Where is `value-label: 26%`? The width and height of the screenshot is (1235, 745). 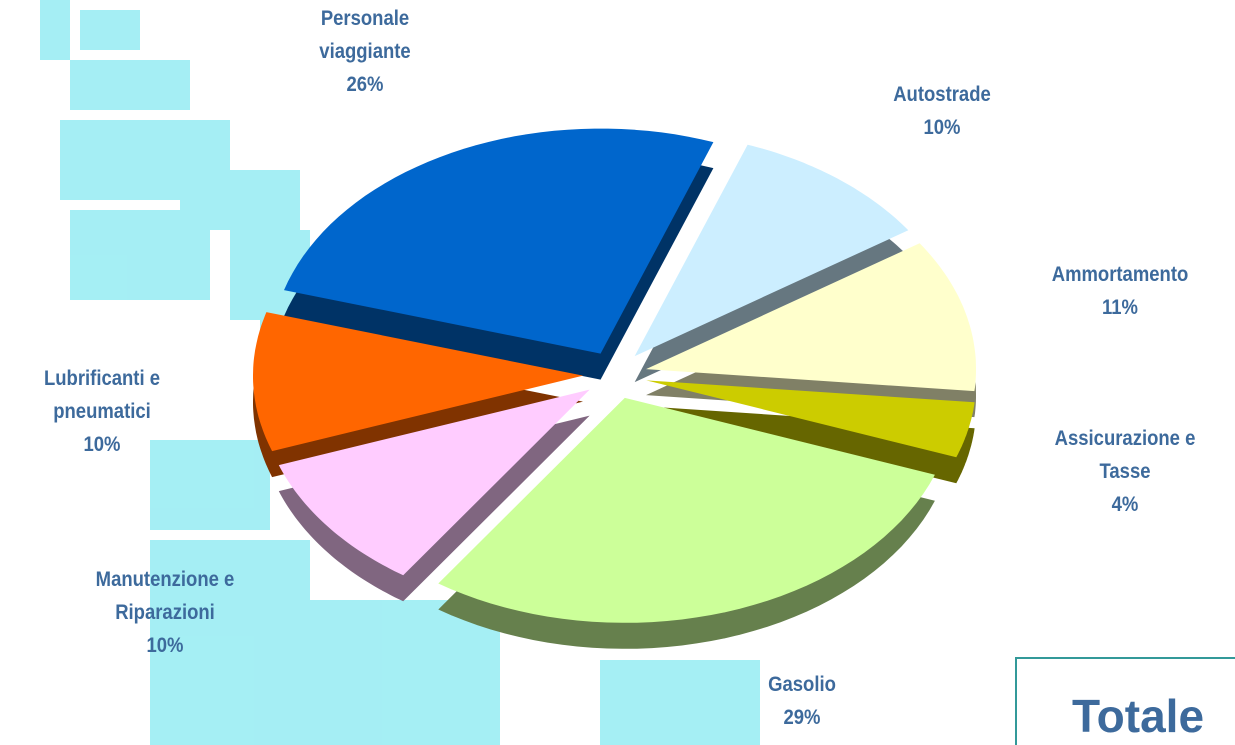
value-label: 26% is located at coordinates (365, 84).